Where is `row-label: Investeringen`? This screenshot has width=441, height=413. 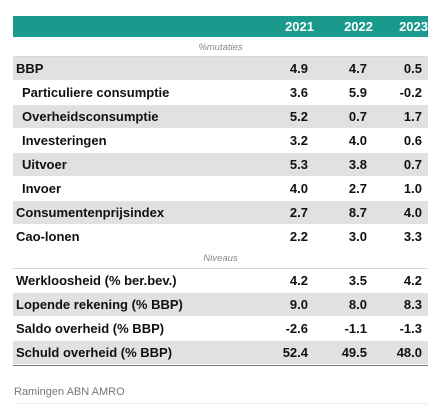 row-label: Investeringen is located at coordinates (64, 140).